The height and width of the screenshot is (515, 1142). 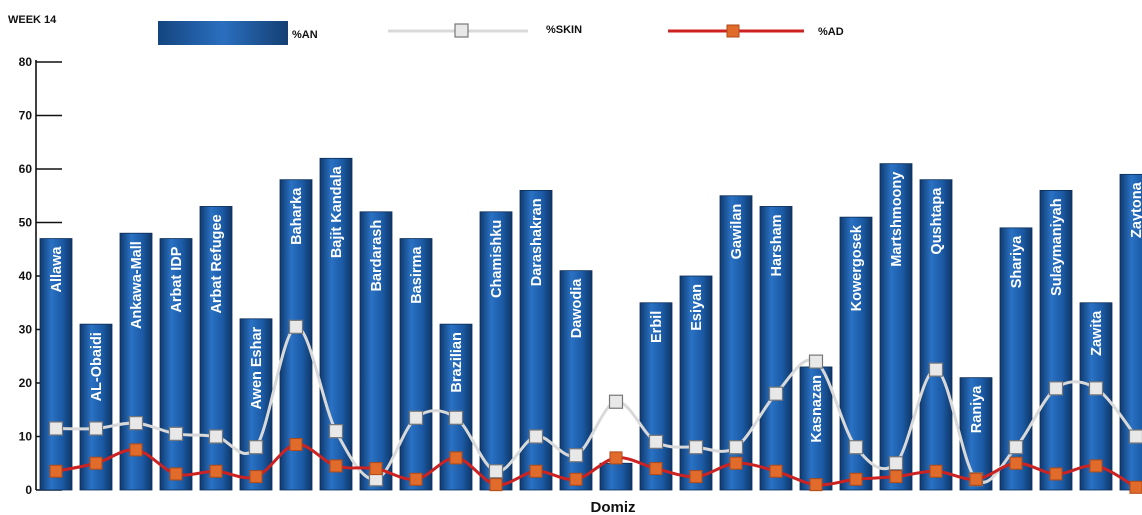 I want to click on category-label: Baharka, so click(x=297, y=216).